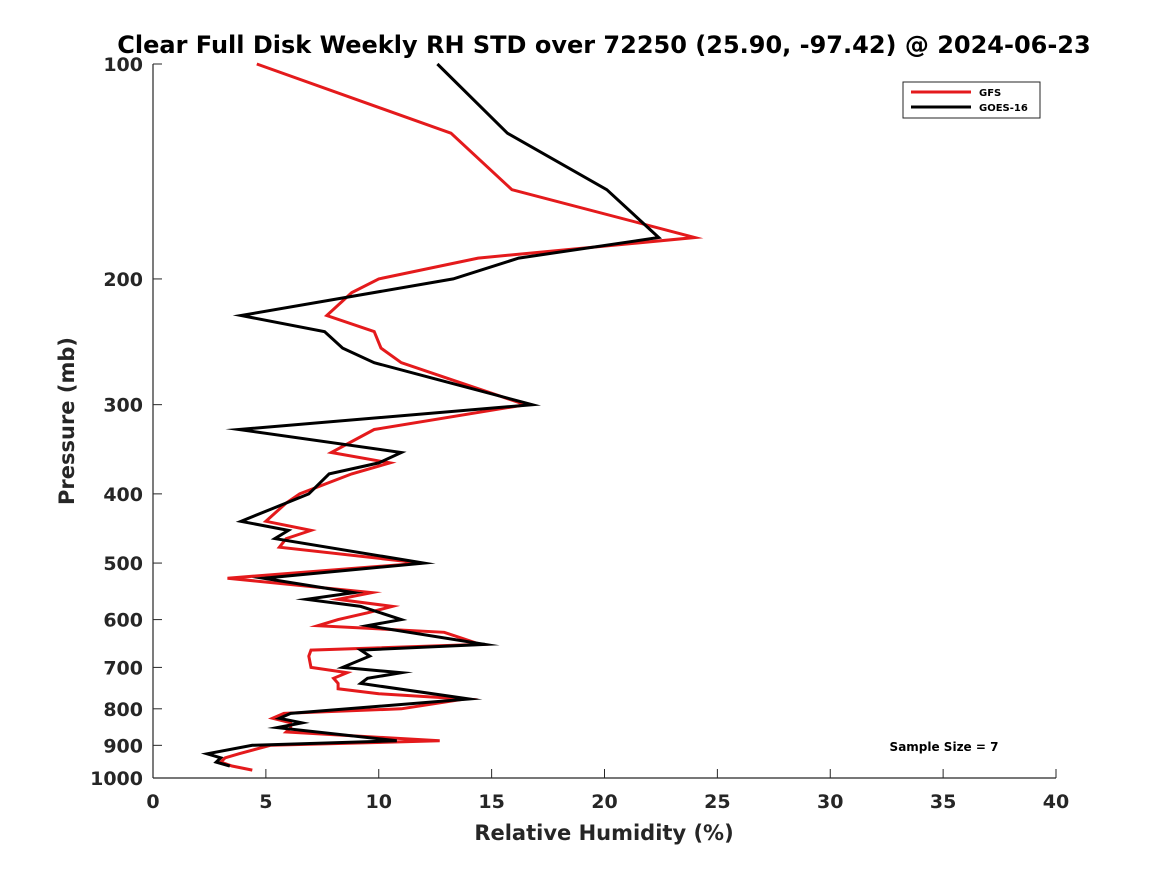 The width and height of the screenshot is (1167, 880). Describe the element at coordinates (123, 65) in the screenshot. I see `y-tick-label: 100` at that location.